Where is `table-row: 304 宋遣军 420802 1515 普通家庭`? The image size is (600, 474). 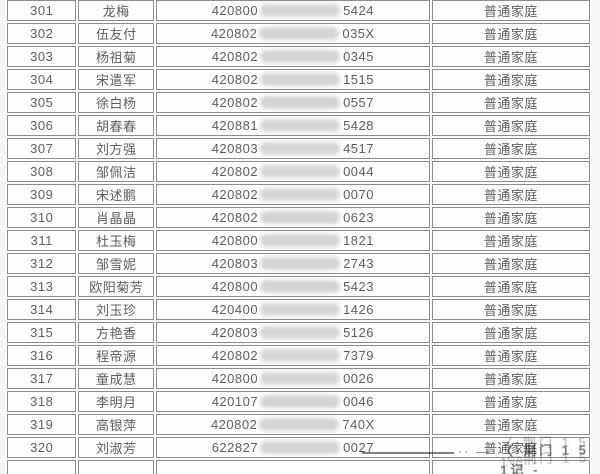 table-row: 304 宋遣军 420802 1515 普通家庭 is located at coordinates (298, 79).